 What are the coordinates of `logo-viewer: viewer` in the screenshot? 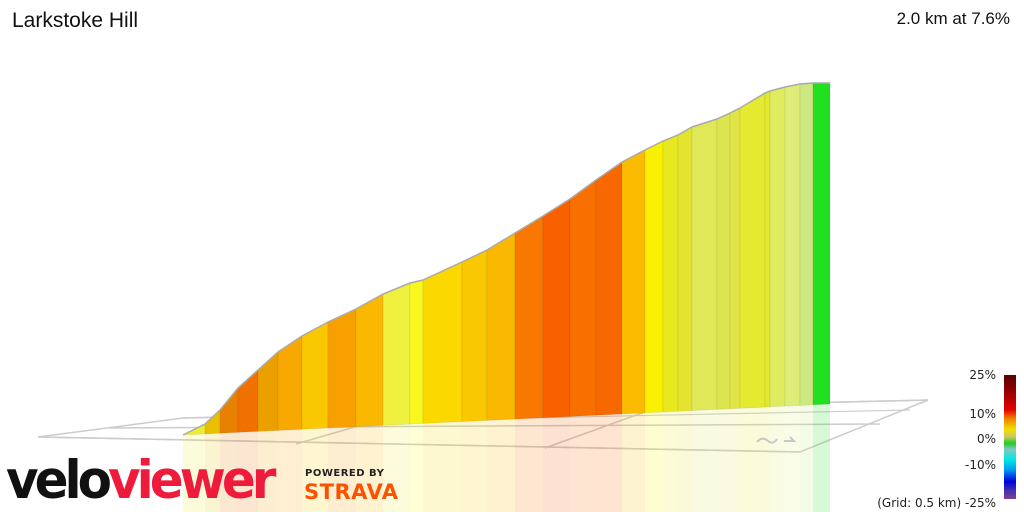 It's located at (192, 480).